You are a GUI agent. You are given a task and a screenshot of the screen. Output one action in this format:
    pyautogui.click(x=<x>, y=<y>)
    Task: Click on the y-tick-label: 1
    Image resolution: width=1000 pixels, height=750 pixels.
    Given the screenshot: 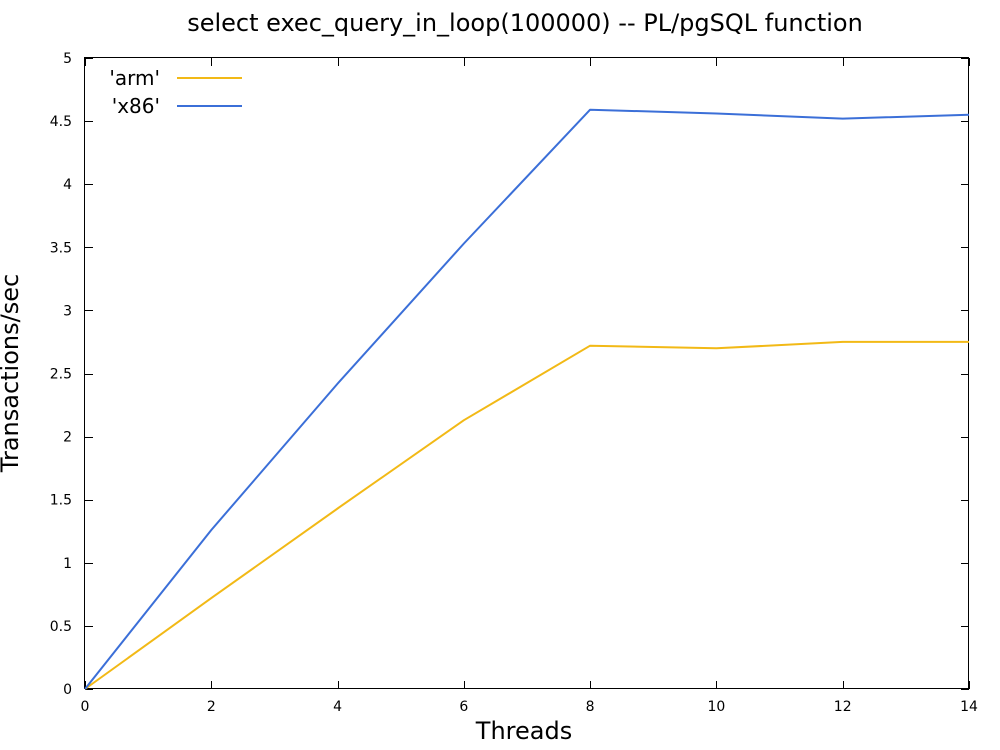 What is the action you would take?
    pyautogui.click(x=67, y=564)
    